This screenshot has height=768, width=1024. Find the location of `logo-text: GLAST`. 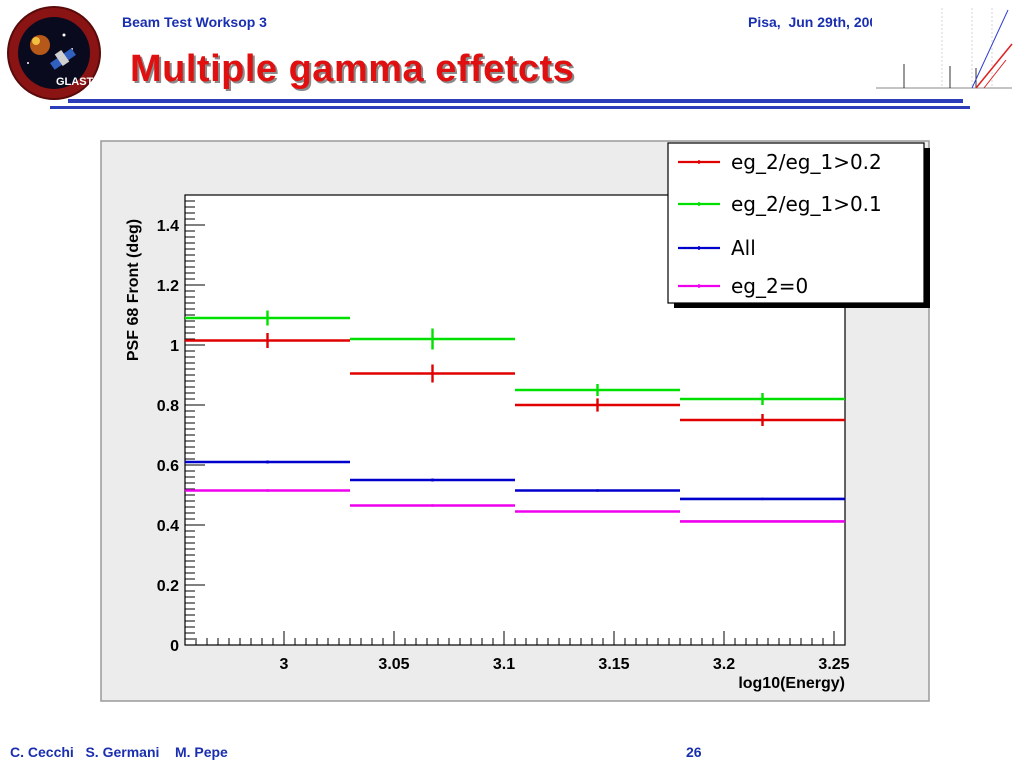

logo-text: GLAST is located at coordinates (75, 82).